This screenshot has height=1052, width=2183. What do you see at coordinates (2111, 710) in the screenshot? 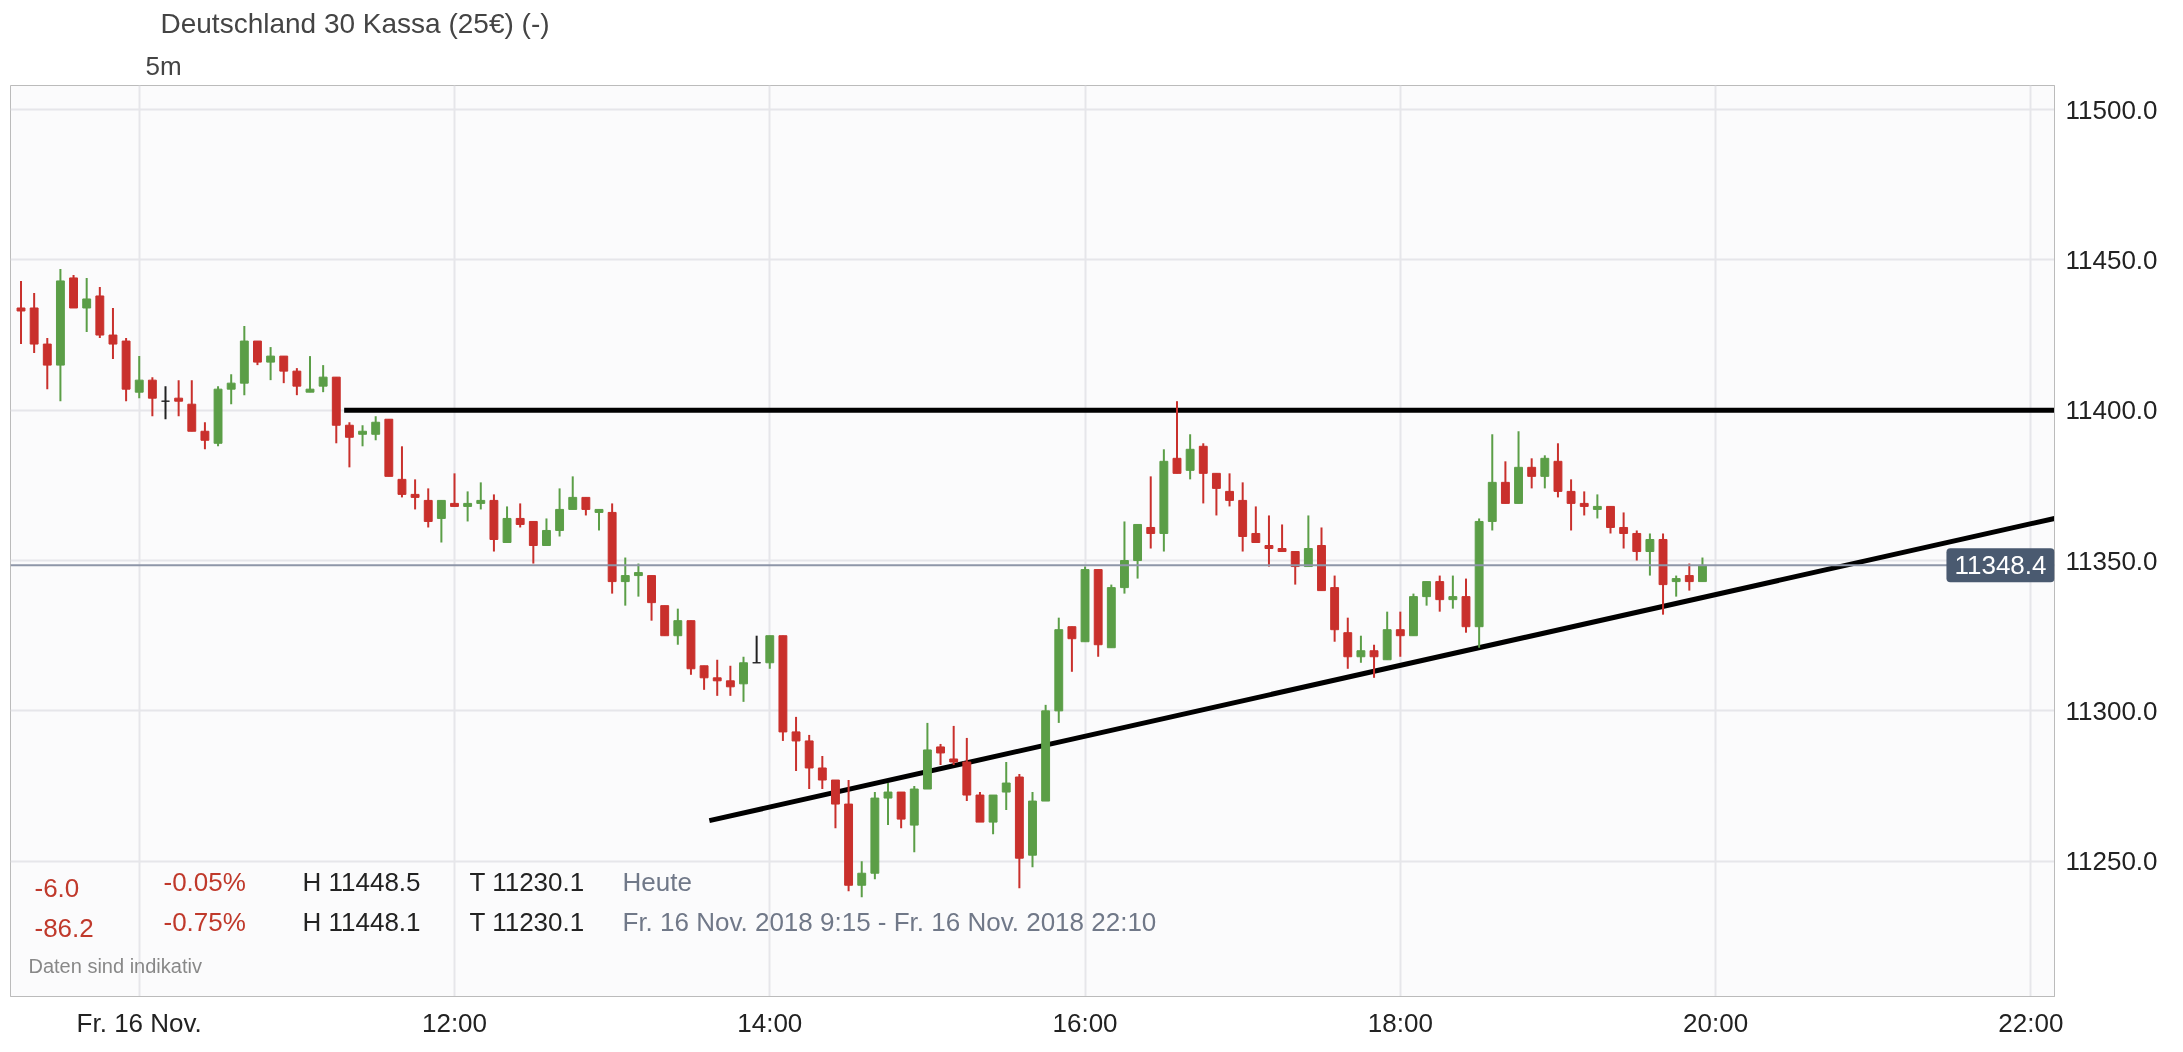
I see `y-tick-label: 11300.0` at bounding box center [2111, 710].